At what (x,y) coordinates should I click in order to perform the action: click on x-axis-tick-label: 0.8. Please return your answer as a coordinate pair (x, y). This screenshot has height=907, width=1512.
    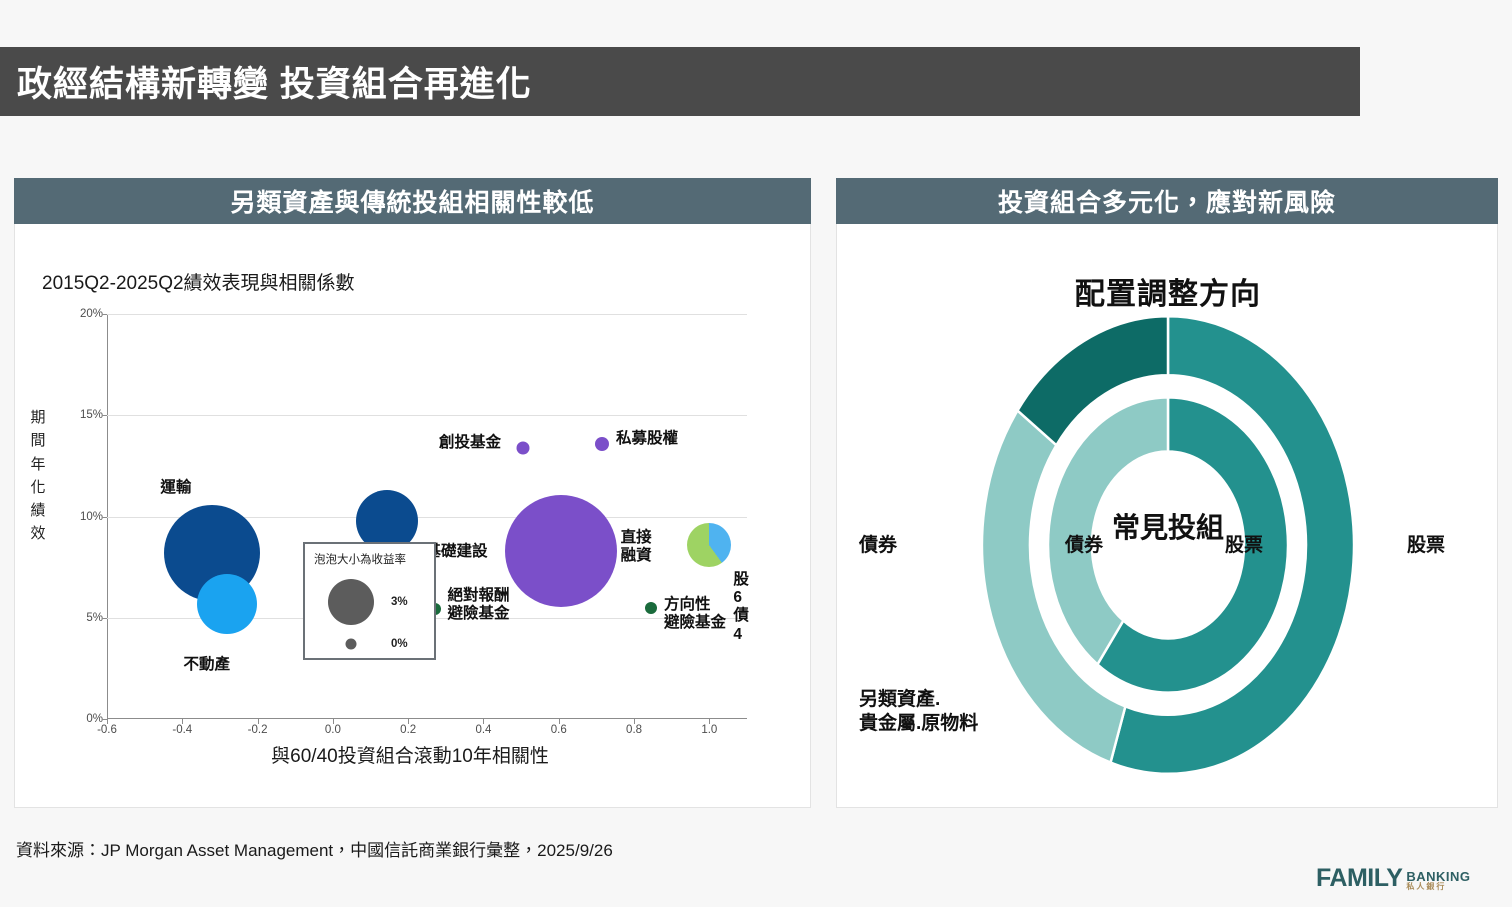
    Looking at the image, I should click on (634, 730).